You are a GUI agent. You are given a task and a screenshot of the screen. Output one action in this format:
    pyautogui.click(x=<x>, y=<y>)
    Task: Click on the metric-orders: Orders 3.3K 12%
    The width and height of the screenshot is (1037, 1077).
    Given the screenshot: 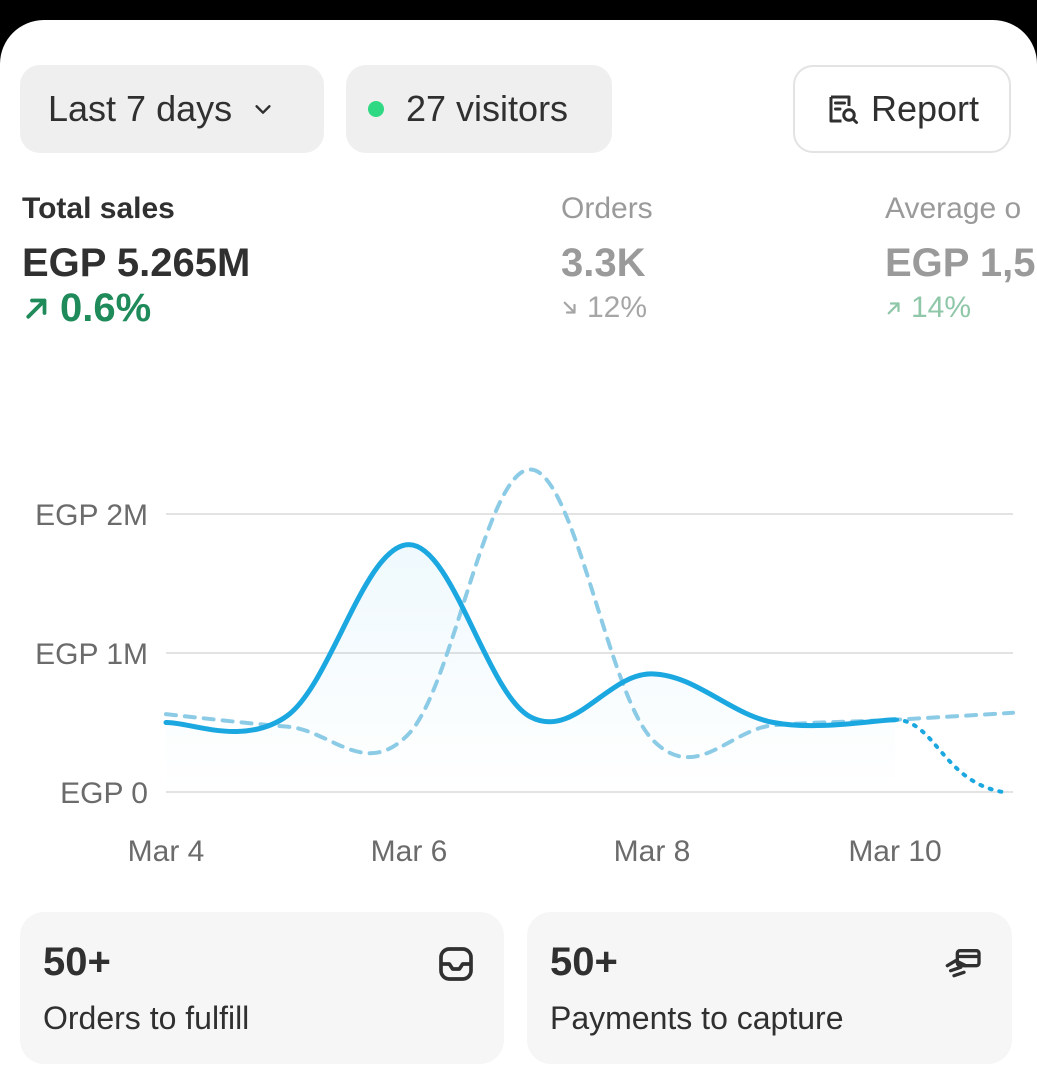 What is the action you would take?
    pyautogui.click(x=607, y=260)
    